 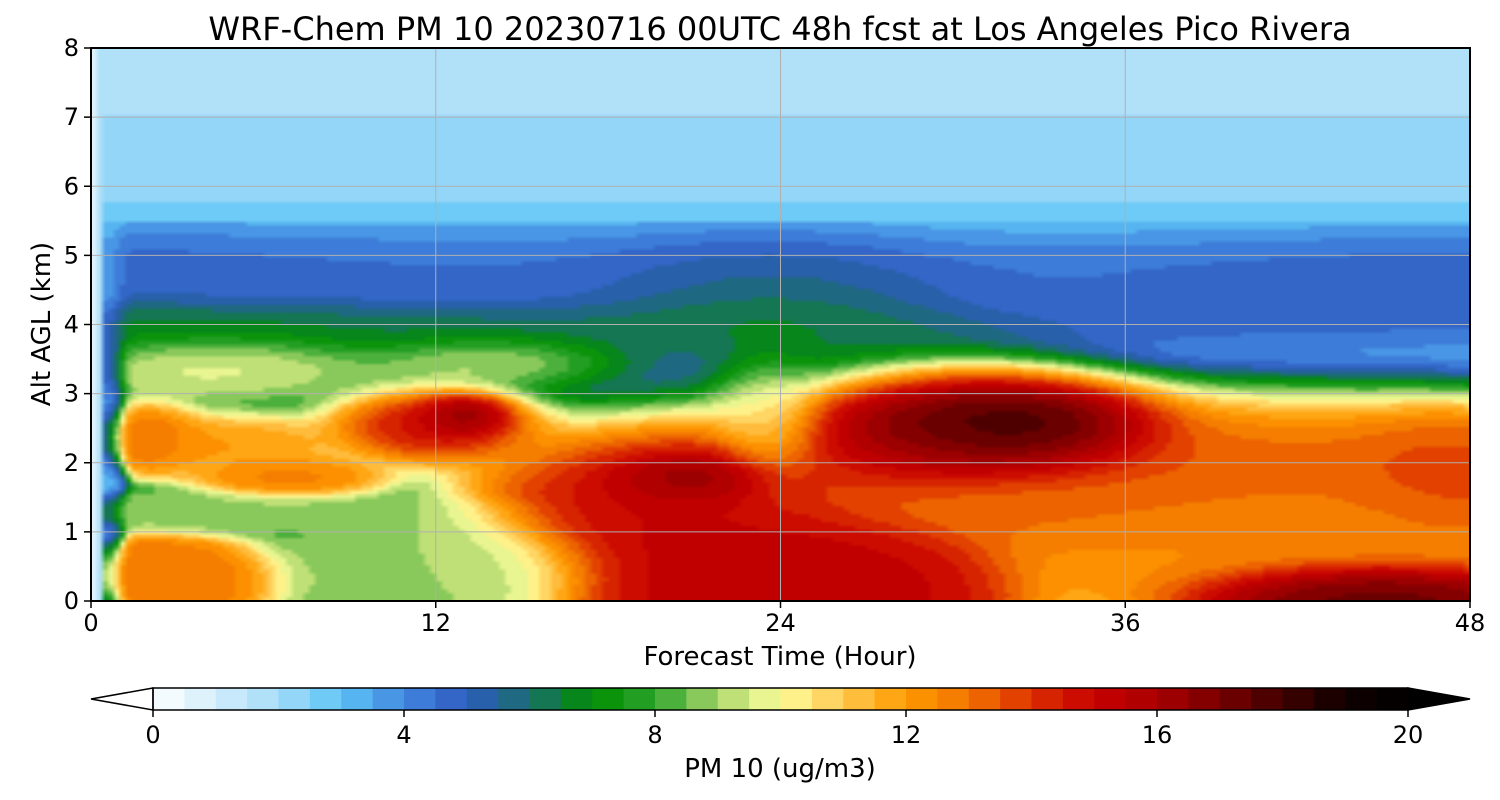 What do you see at coordinates (403, 735) in the screenshot?
I see `colorbar-tick-label: 4` at bounding box center [403, 735].